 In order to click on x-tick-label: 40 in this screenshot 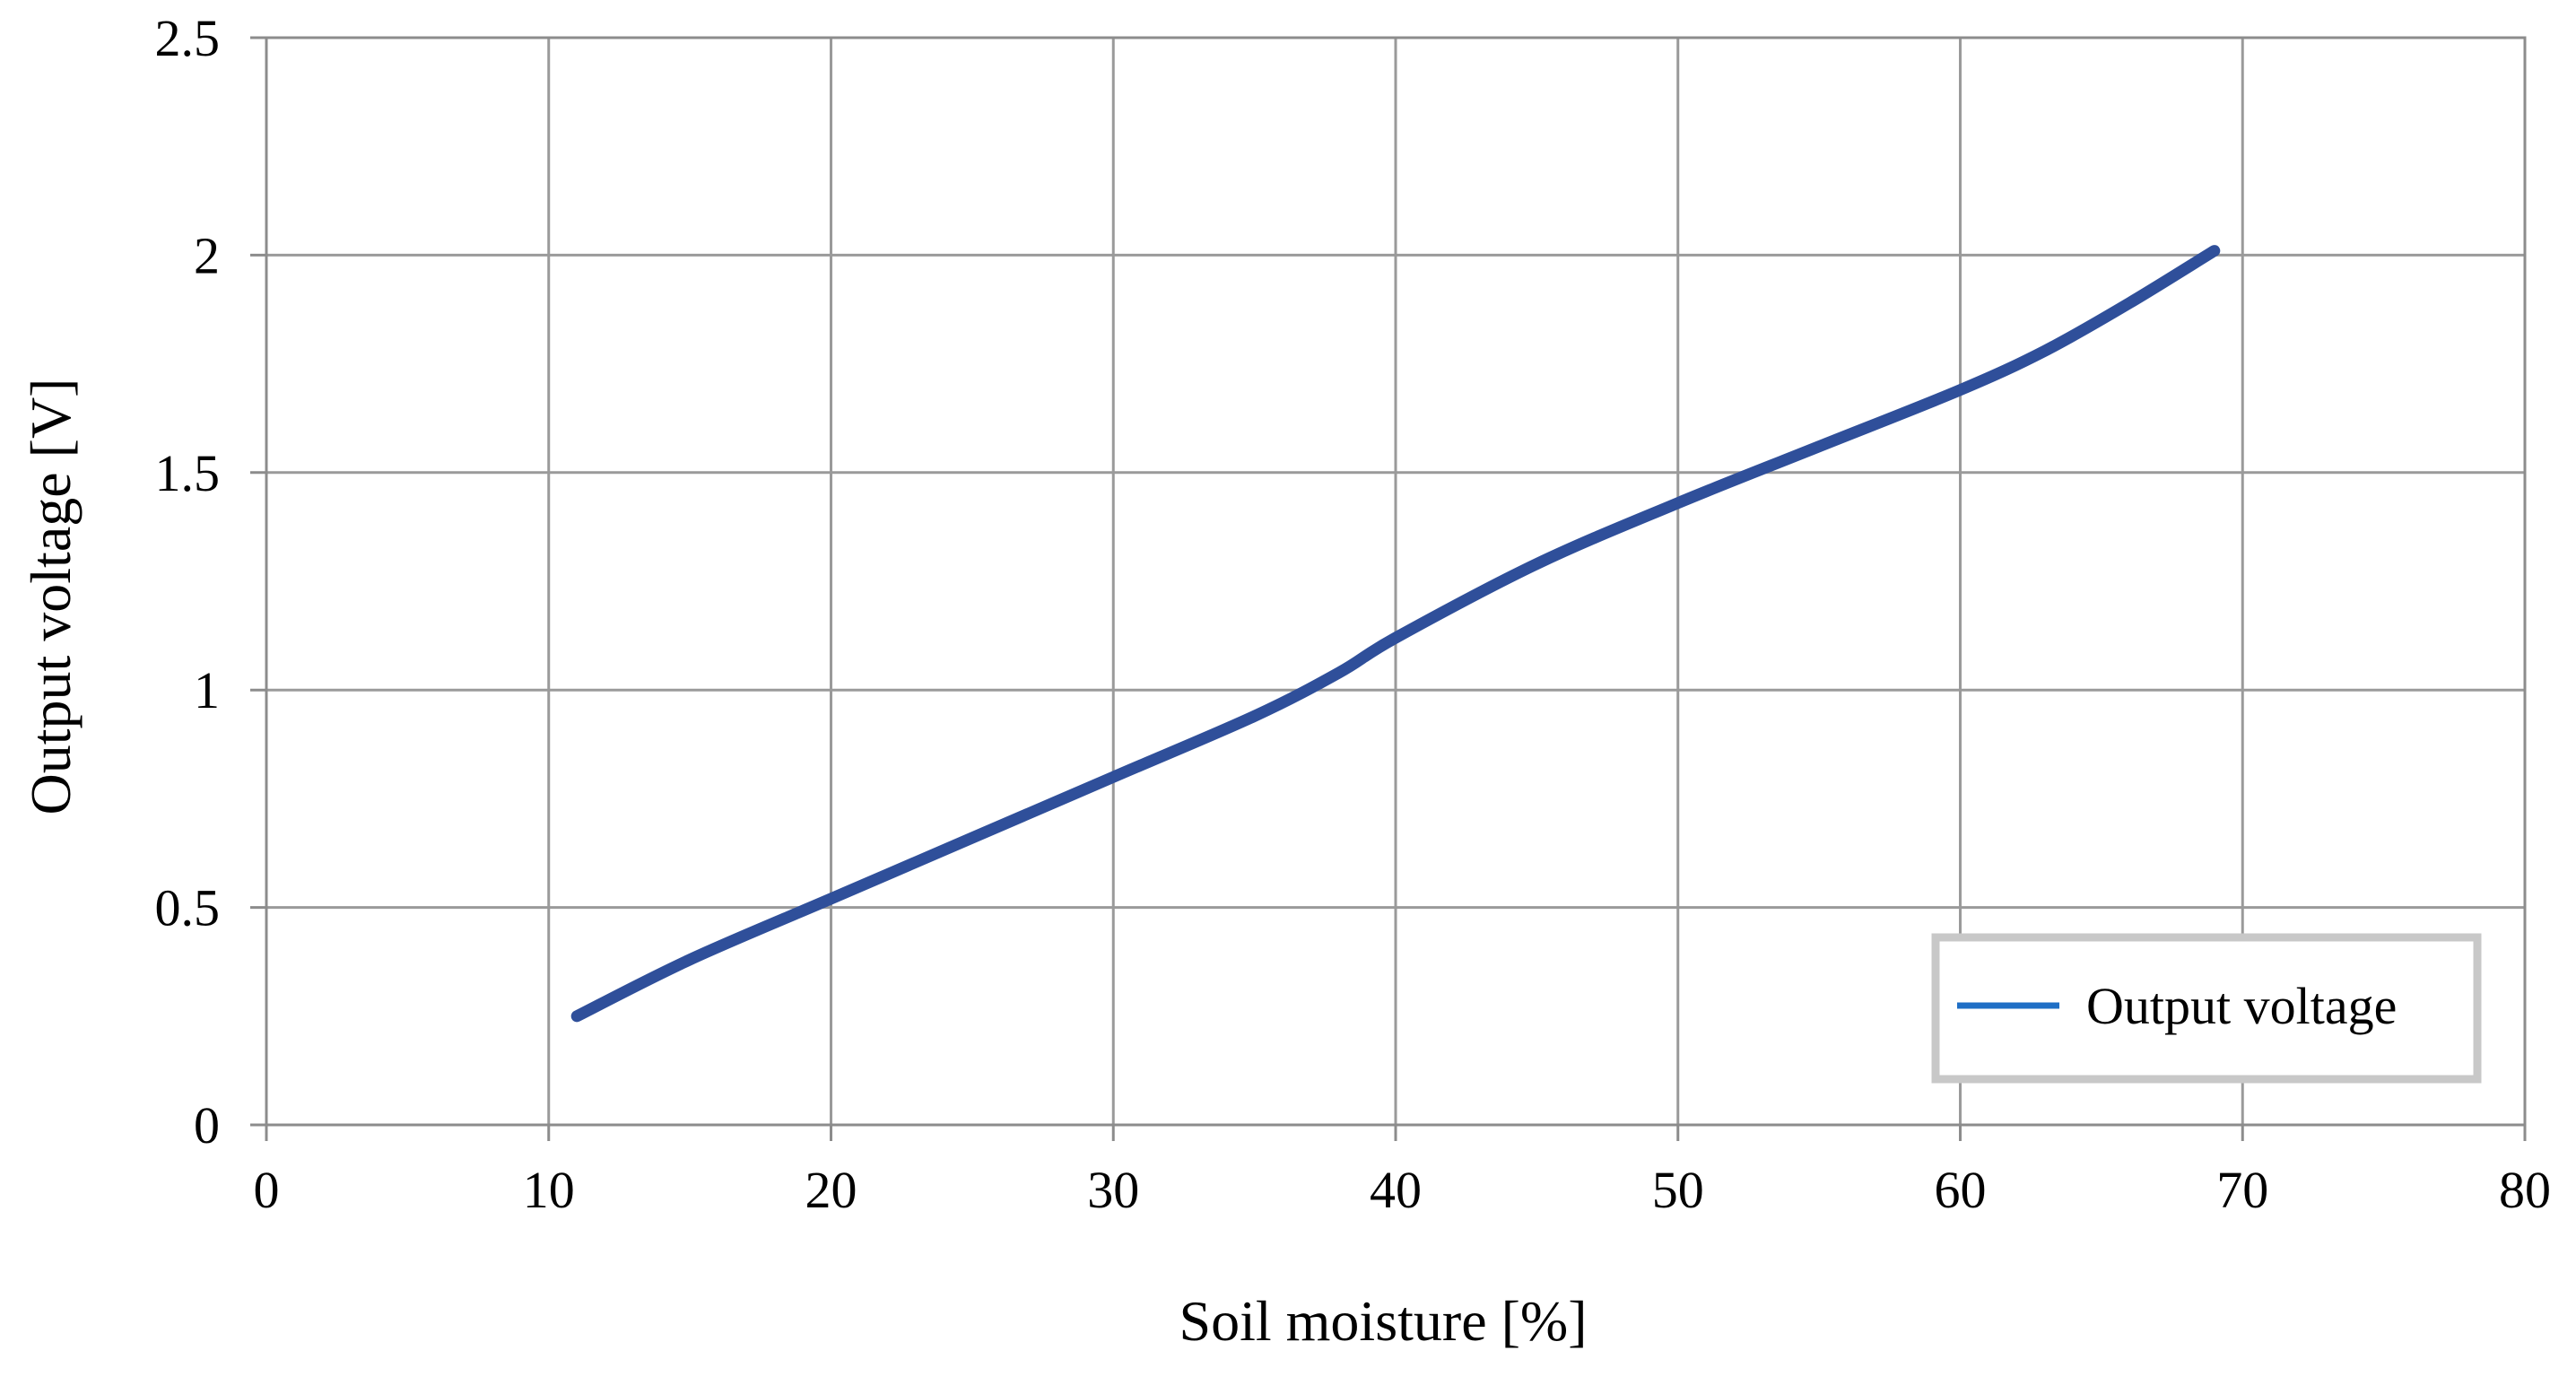, I will do `click(1396, 1190)`.